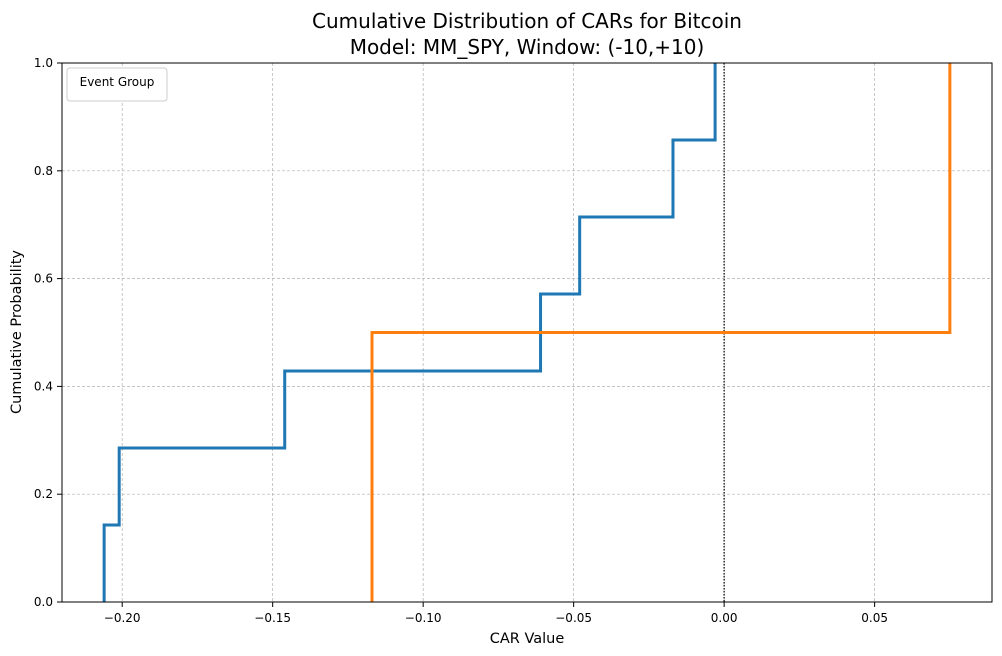 The width and height of the screenshot is (1002, 656). I want to click on y-tick-label: 0.0, so click(43, 602).